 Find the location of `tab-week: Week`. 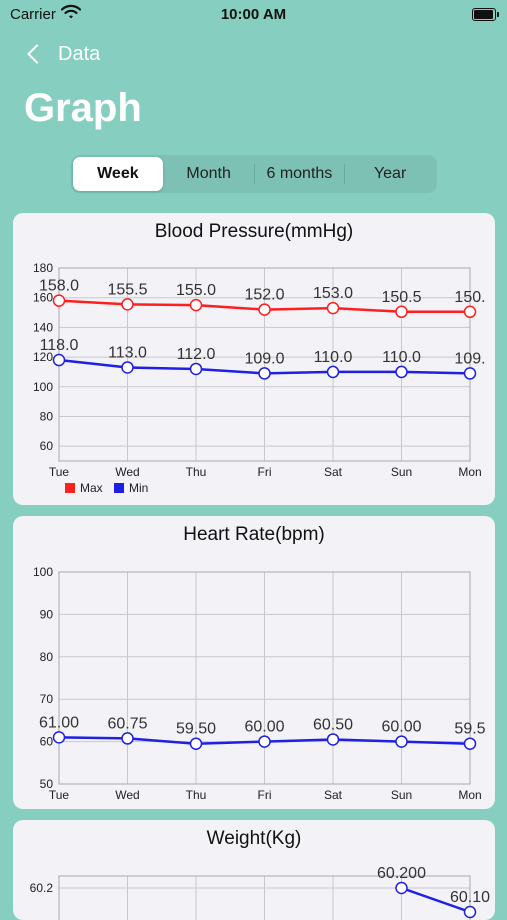

tab-week: Week is located at coordinates (118, 174).